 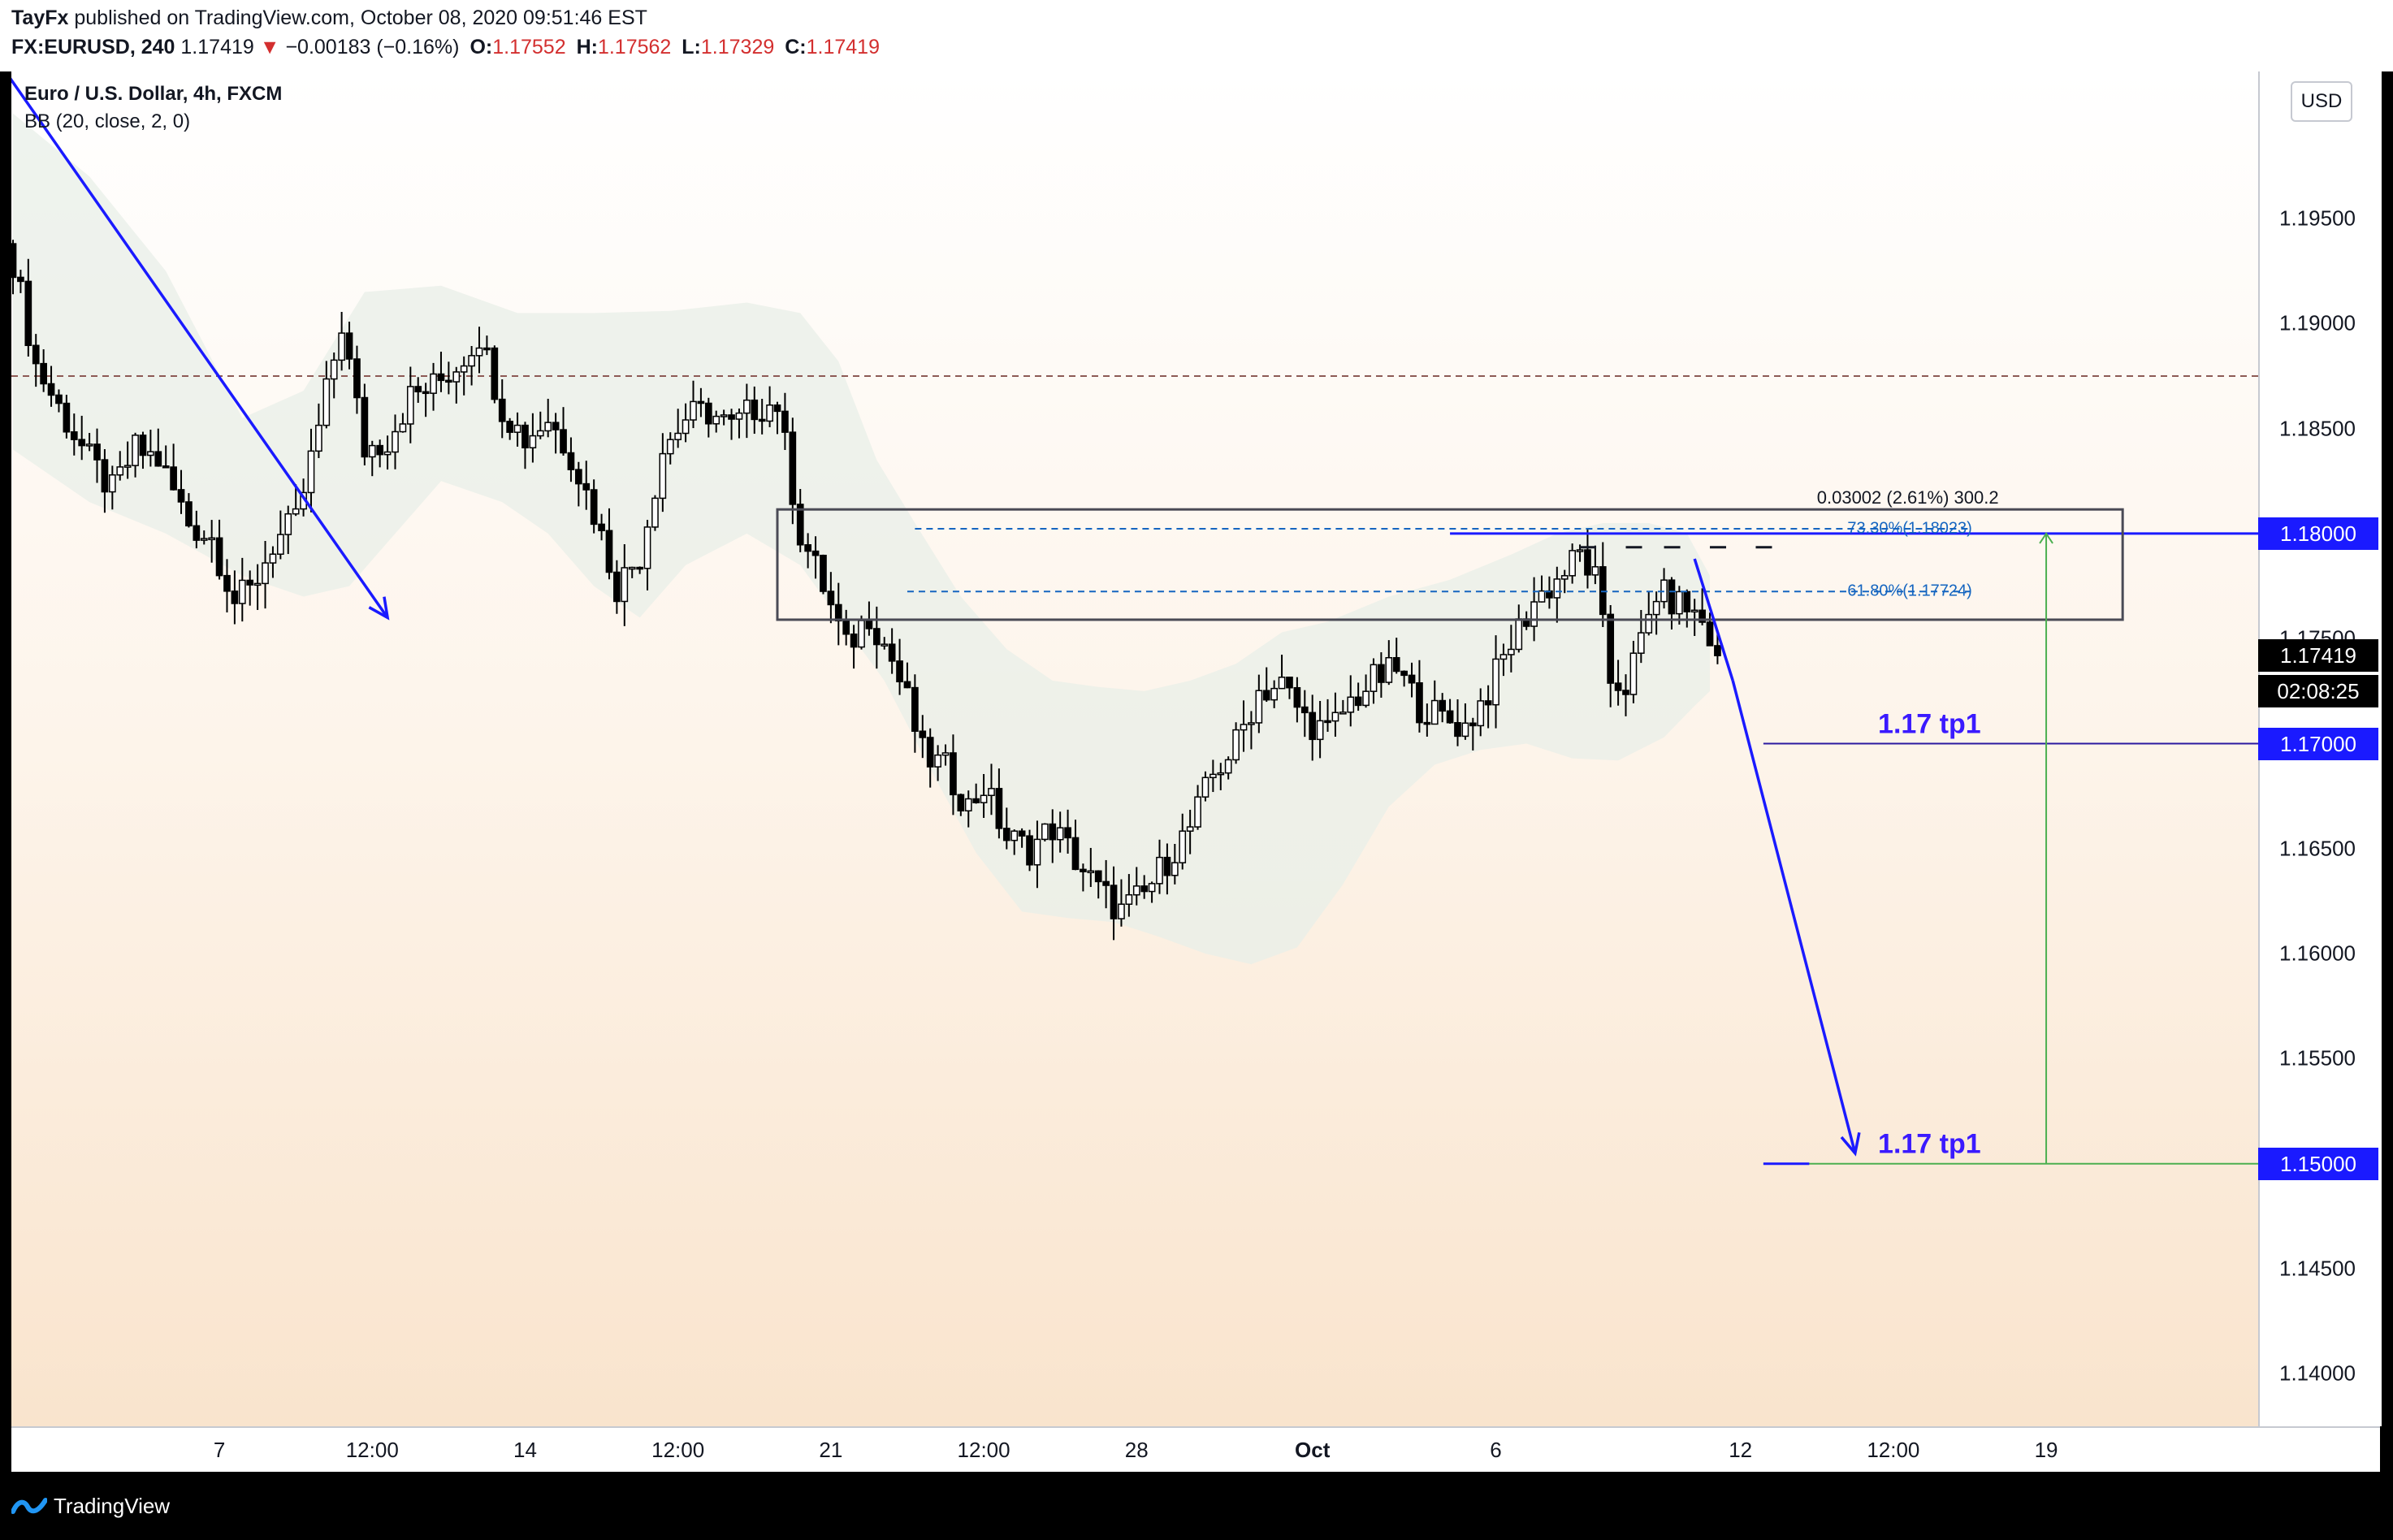 What do you see at coordinates (1195, 1449) in the screenshot?
I see `time-axis: 7 12:00 14 12:00 21 12:00 28 Oct 6 12 12:00 19` at bounding box center [1195, 1449].